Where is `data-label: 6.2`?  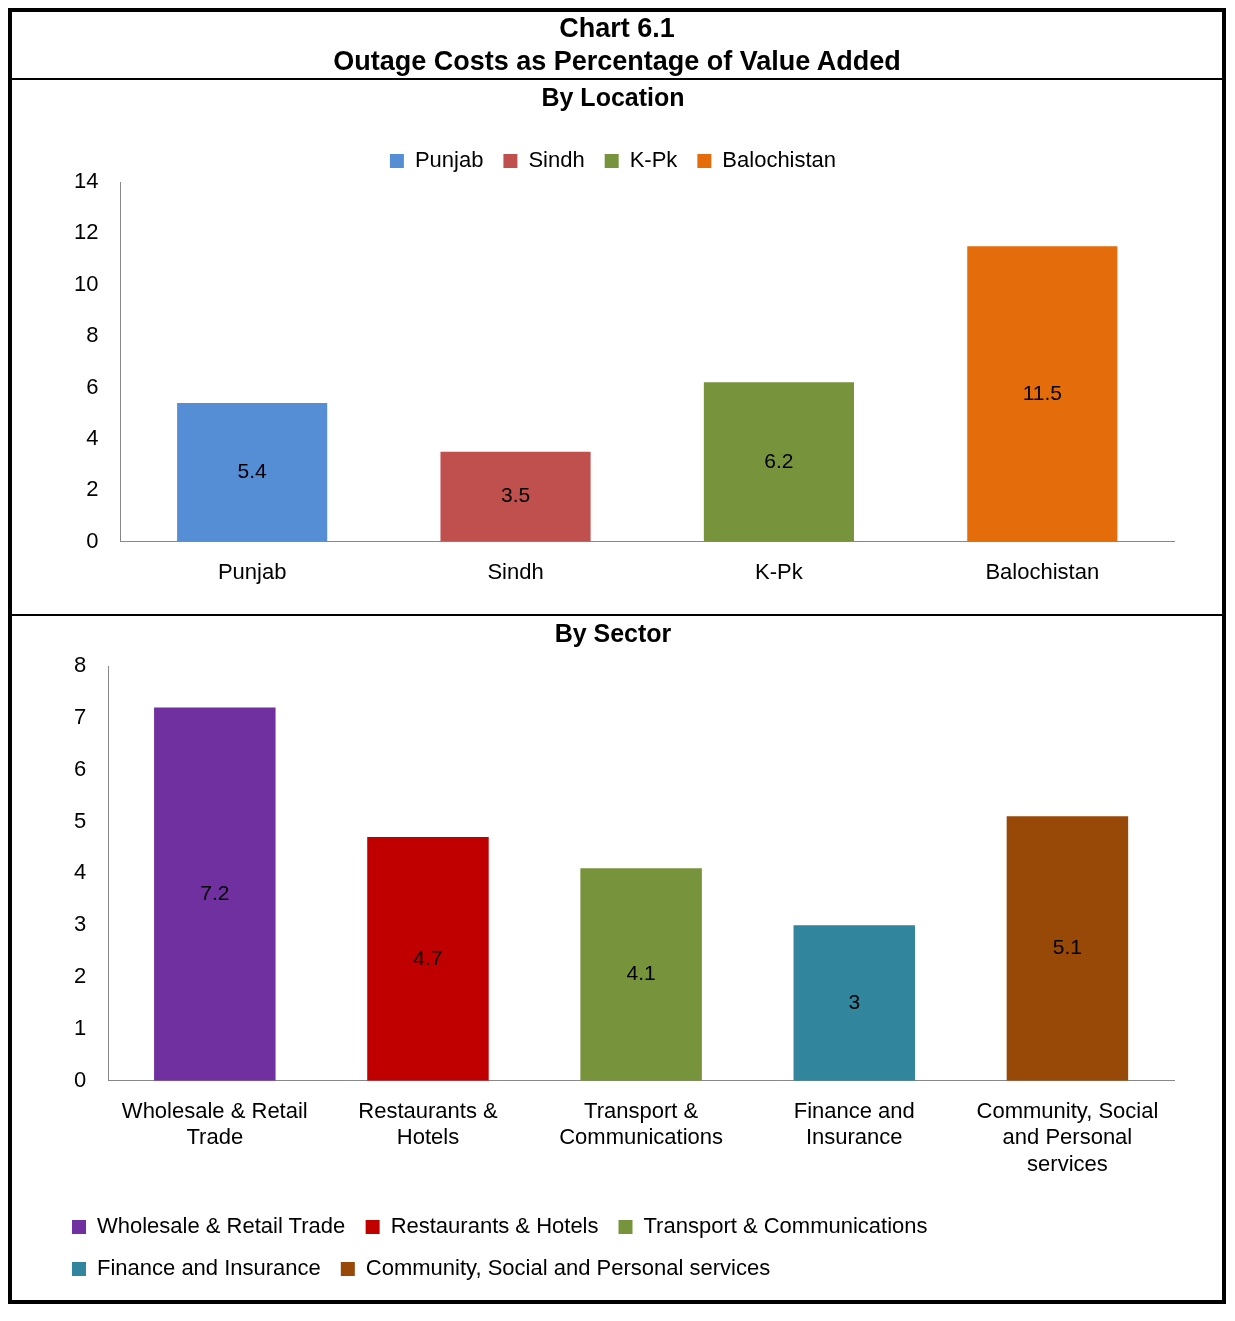 data-label: 6.2 is located at coordinates (779, 460).